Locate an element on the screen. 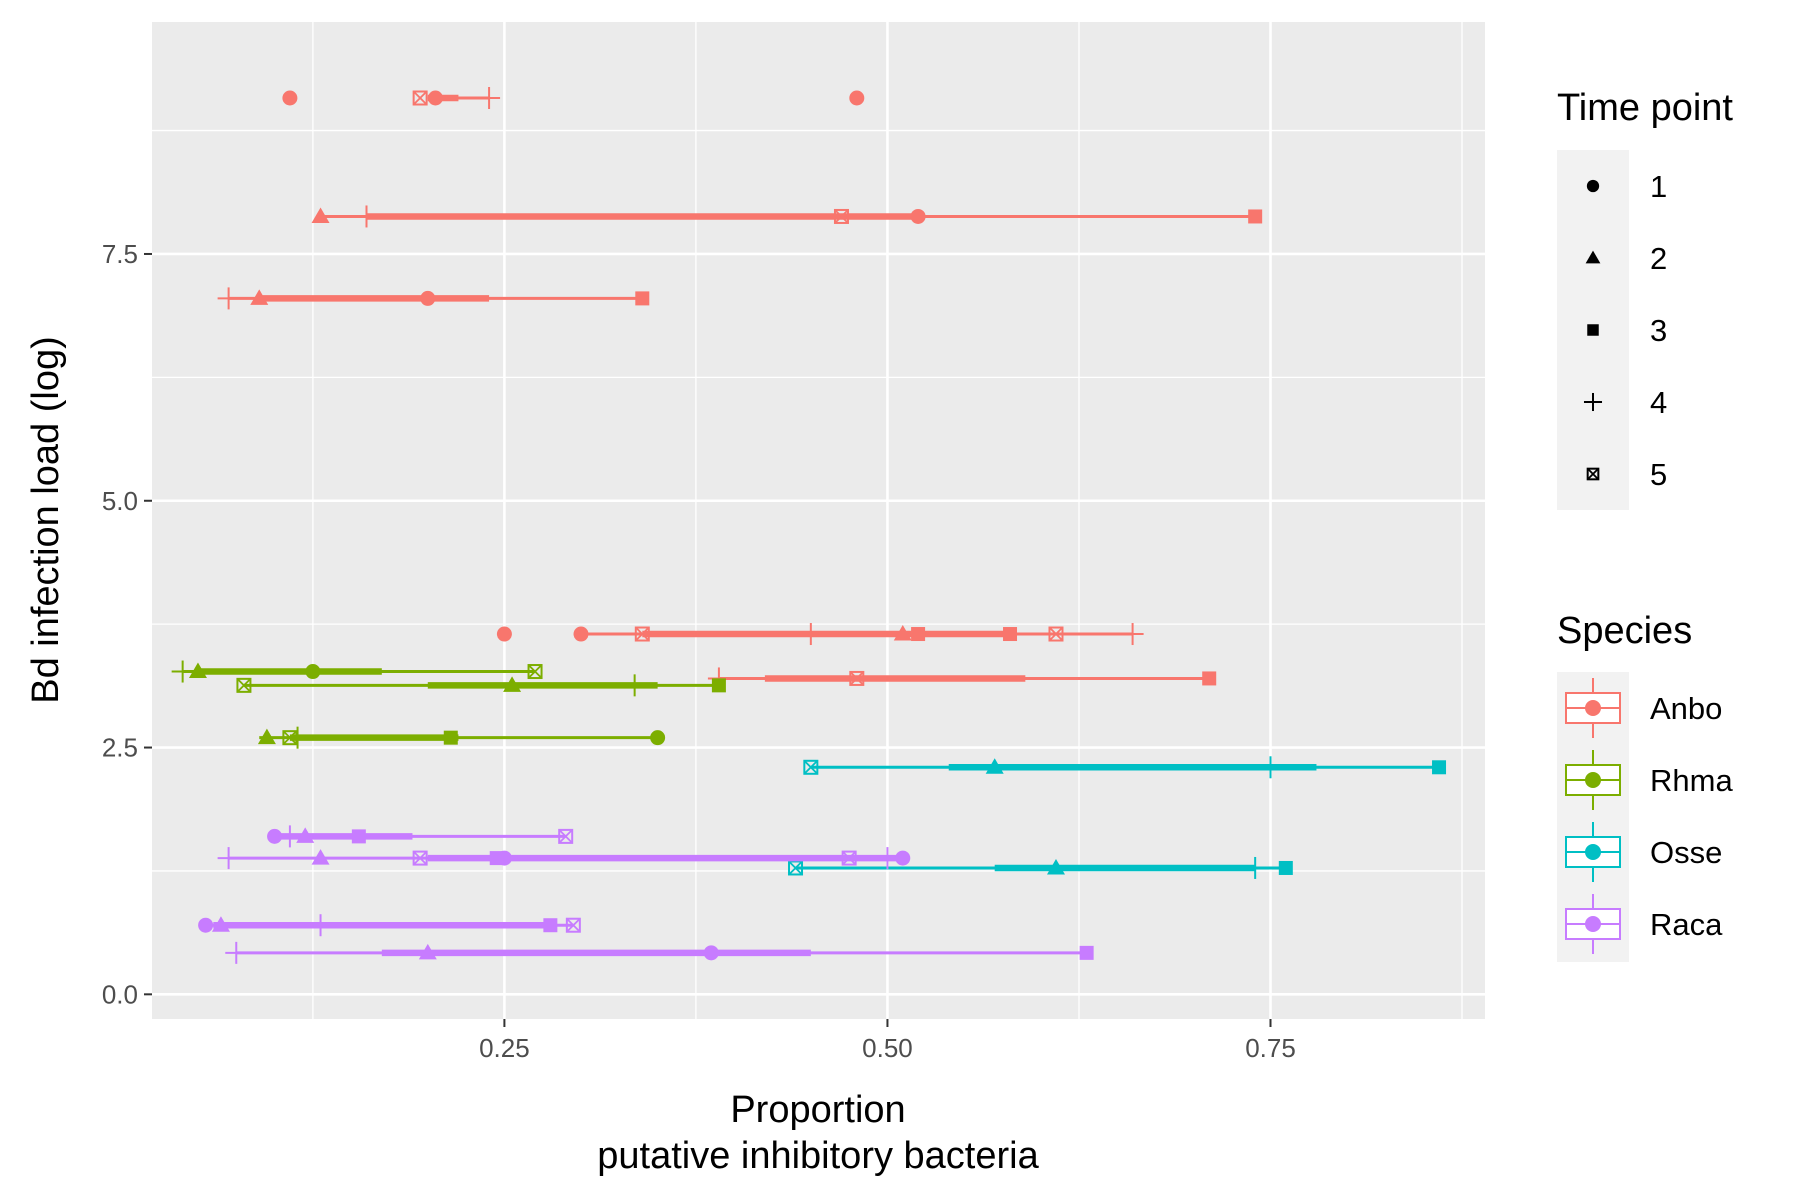  legend-species-title: Species is located at coordinates (1624, 631).